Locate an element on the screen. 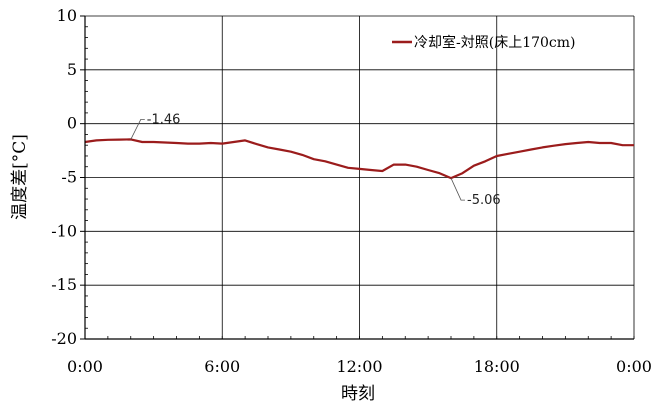  y-tick-label: -5 is located at coordinates (69, 177).